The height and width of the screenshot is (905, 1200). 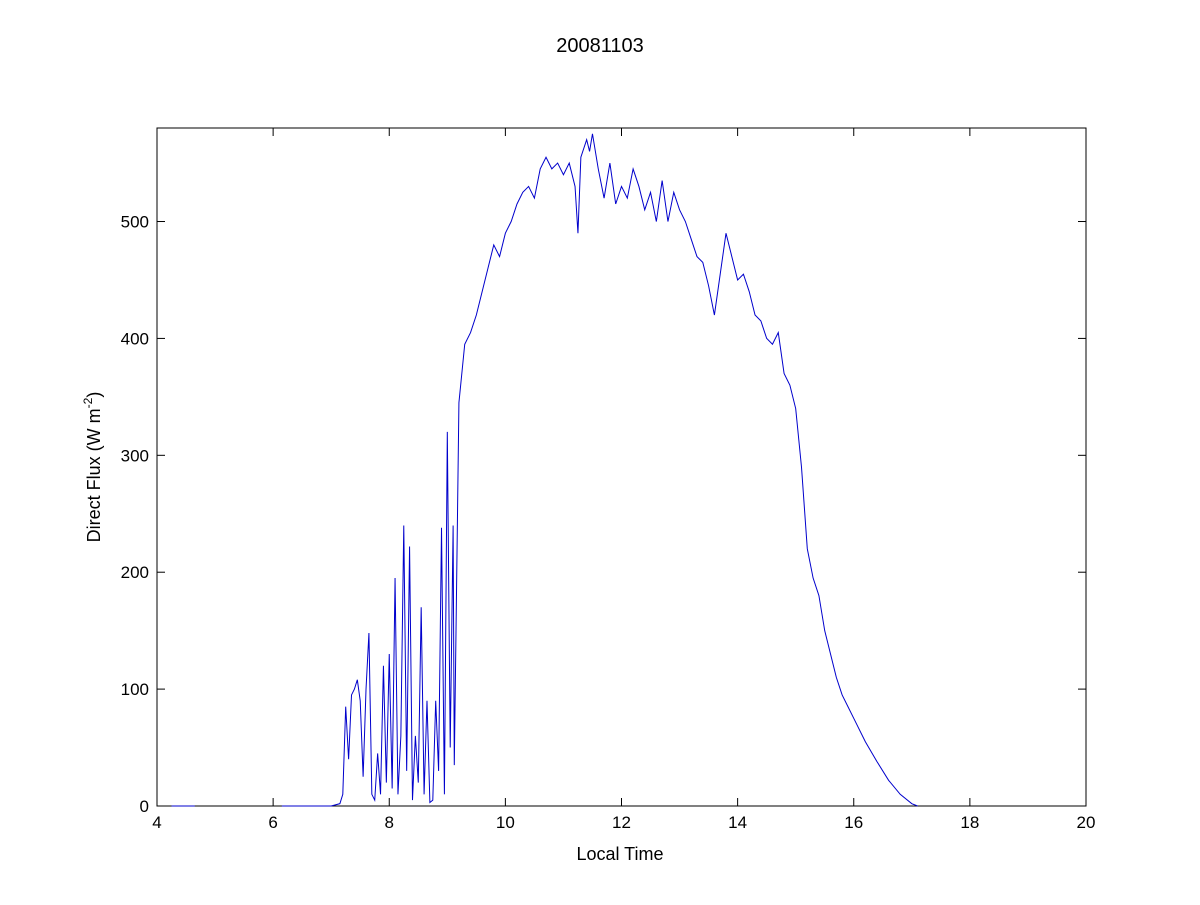 What do you see at coordinates (144, 806) in the screenshot?
I see `y-tick-label: 0` at bounding box center [144, 806].